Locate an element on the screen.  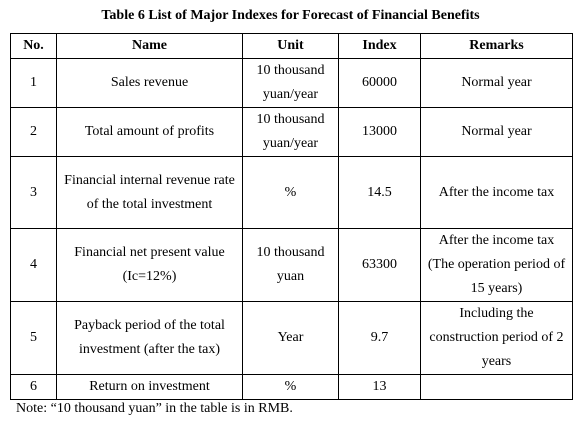
header-index: Index is located at coordinates (379, 46).